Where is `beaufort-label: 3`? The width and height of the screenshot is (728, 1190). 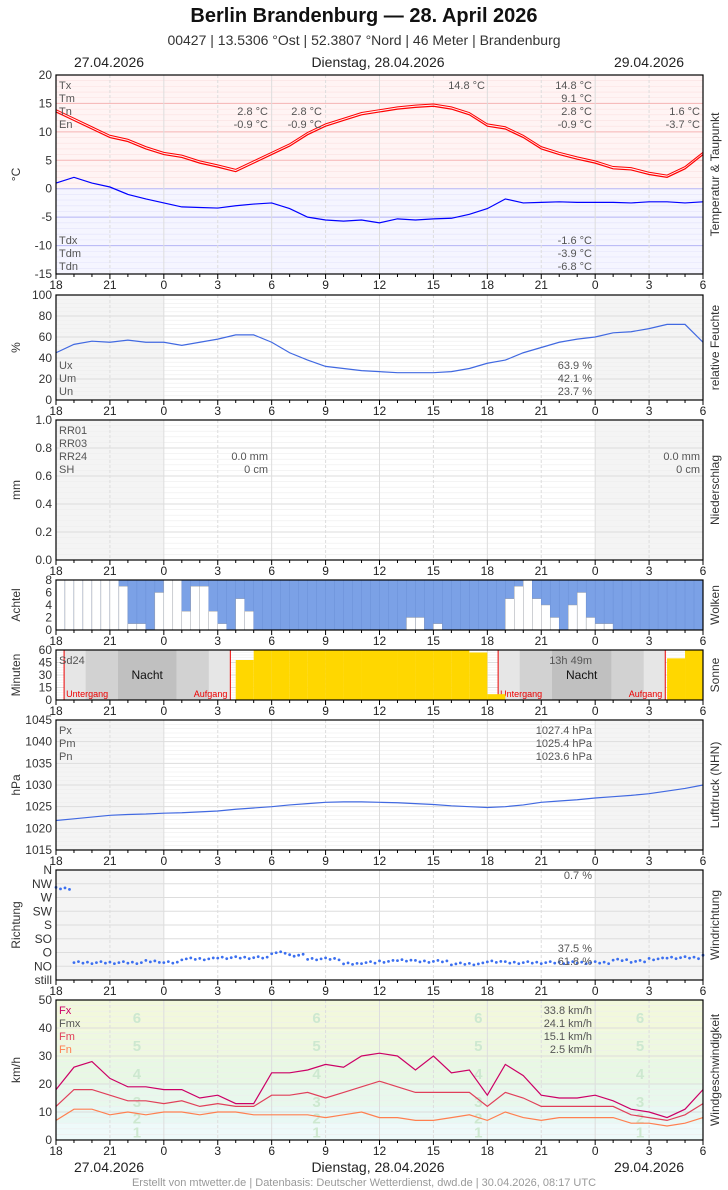 beaufort-label: 3 is located at coordinates (478, 1102).